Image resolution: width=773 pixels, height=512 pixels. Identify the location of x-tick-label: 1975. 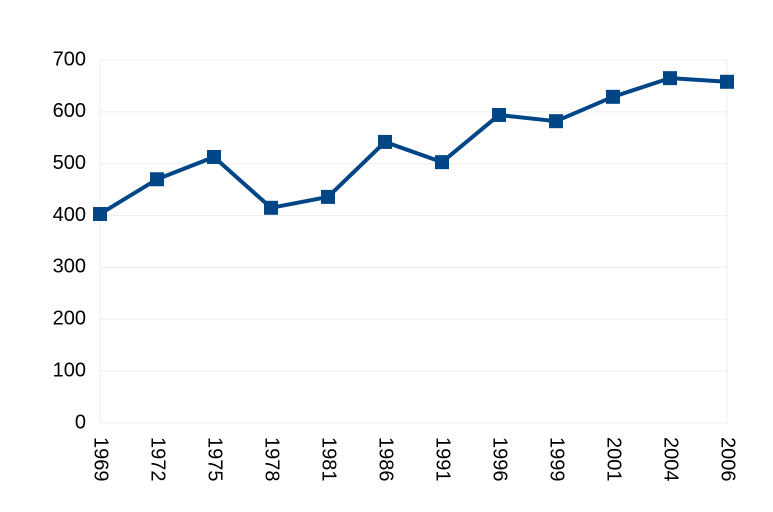
(215, 459).